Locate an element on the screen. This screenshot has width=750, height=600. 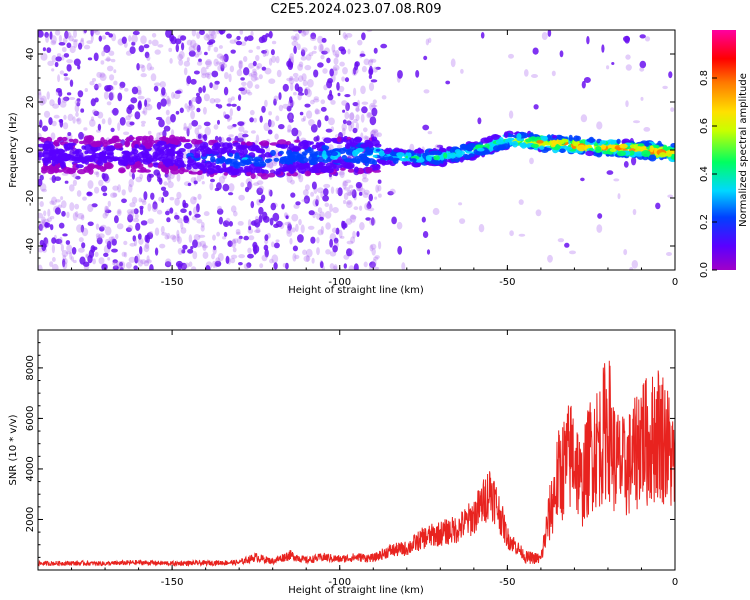
colorbar-tick-label: 0.8 is located at coordinates (704, 78).